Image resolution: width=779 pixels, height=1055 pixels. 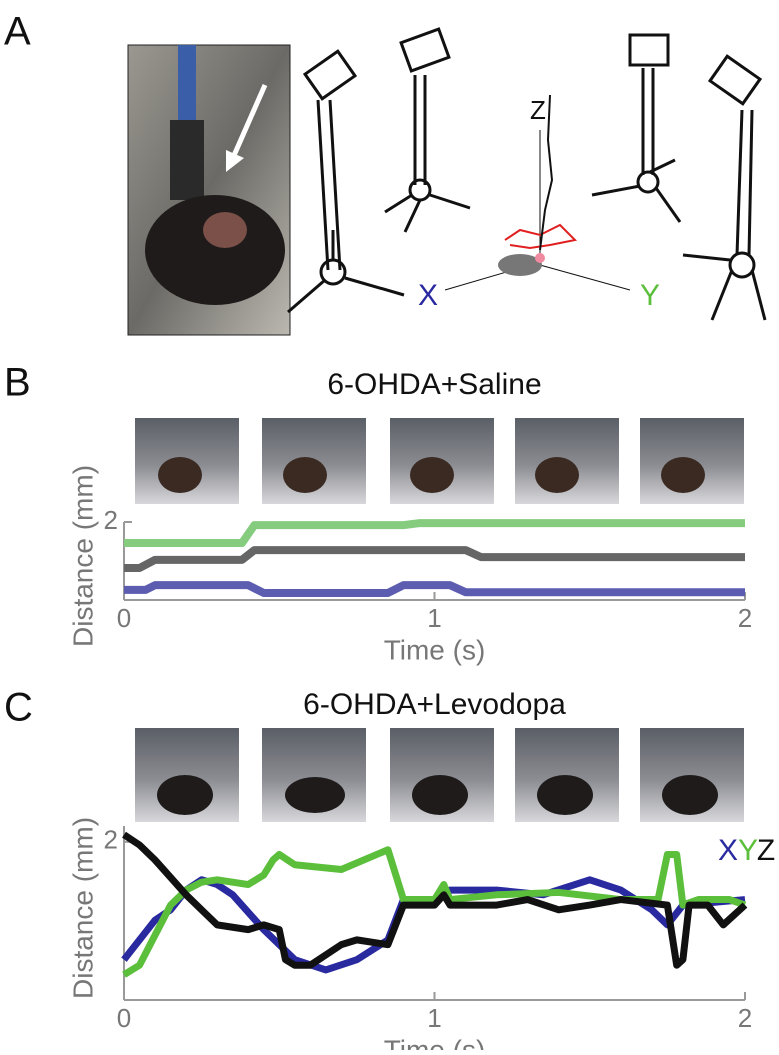 I want to click on legend-entry: Z, so click(x=766, y=850).